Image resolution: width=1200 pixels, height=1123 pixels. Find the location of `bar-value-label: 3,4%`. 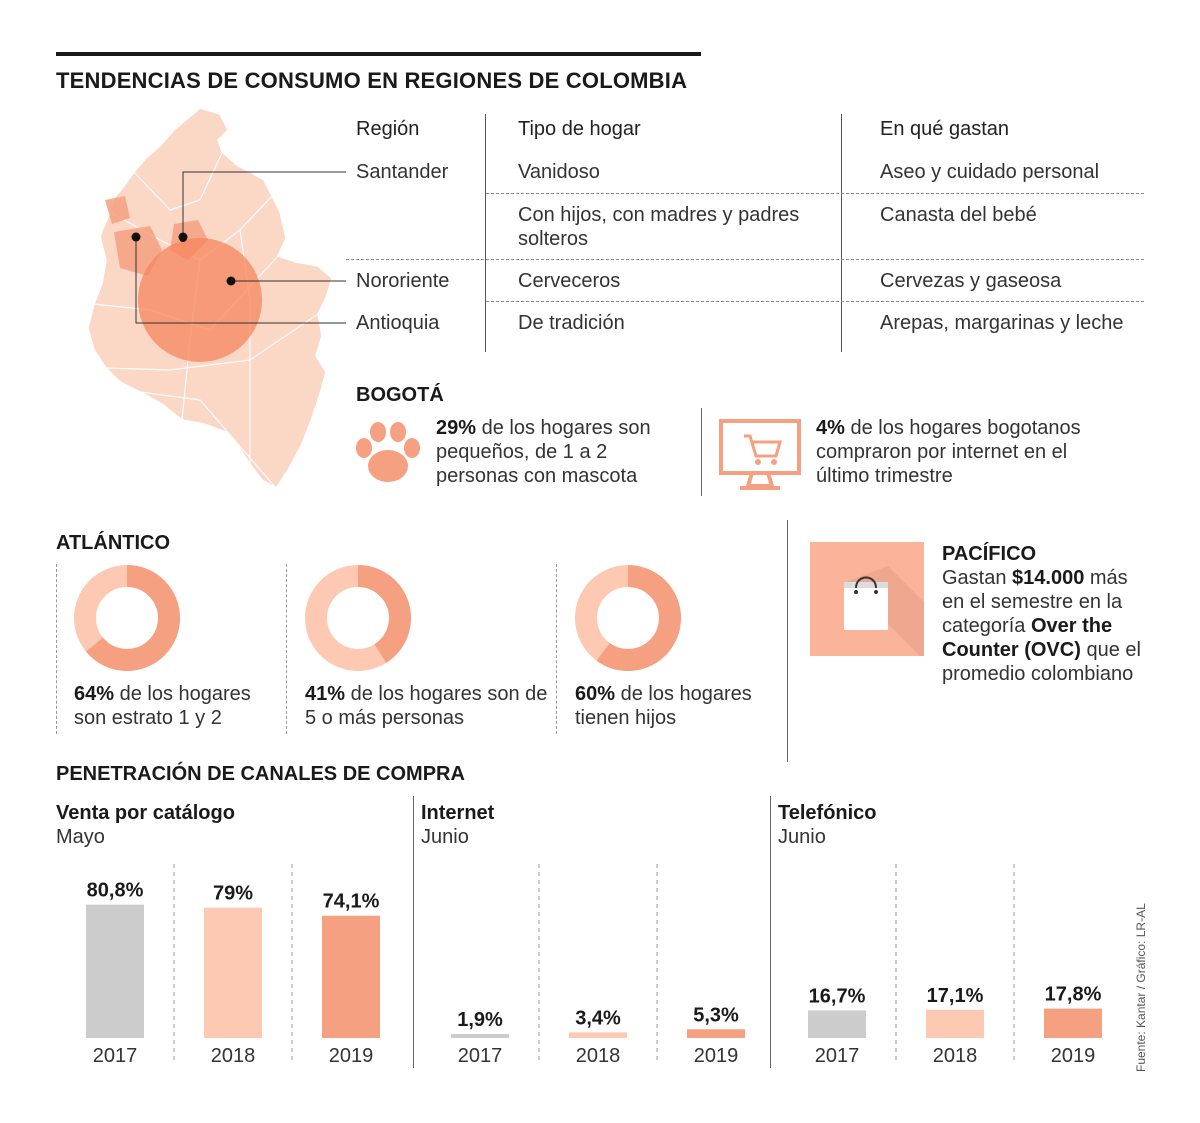

bar-value-label: 3,4% is located at coordinates (598, 1018).